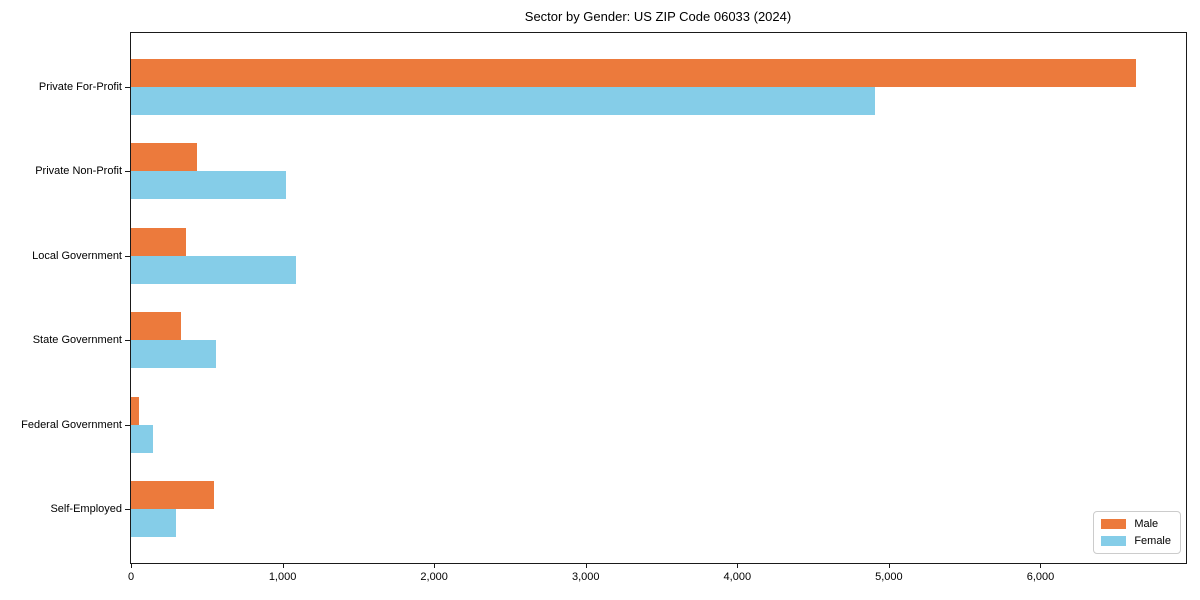 The height and width of the screenshot is (600, 1200). What do you see at coordinates (434, 577) in the screenshot?
I see `x-tick-label: 2,000` at bounding box center [434, 577].